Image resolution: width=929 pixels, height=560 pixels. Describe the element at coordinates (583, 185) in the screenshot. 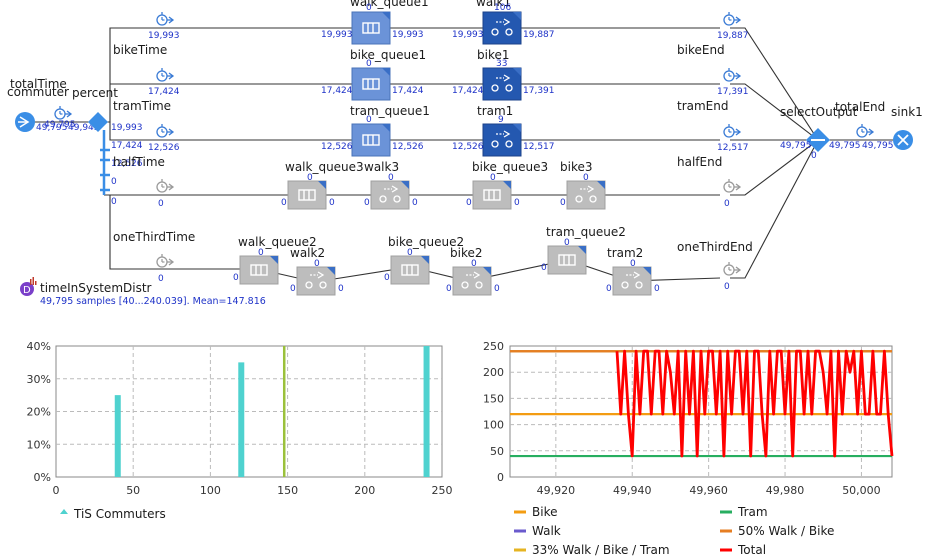

I see `bike3-delay: bike3 0 0` at that location.